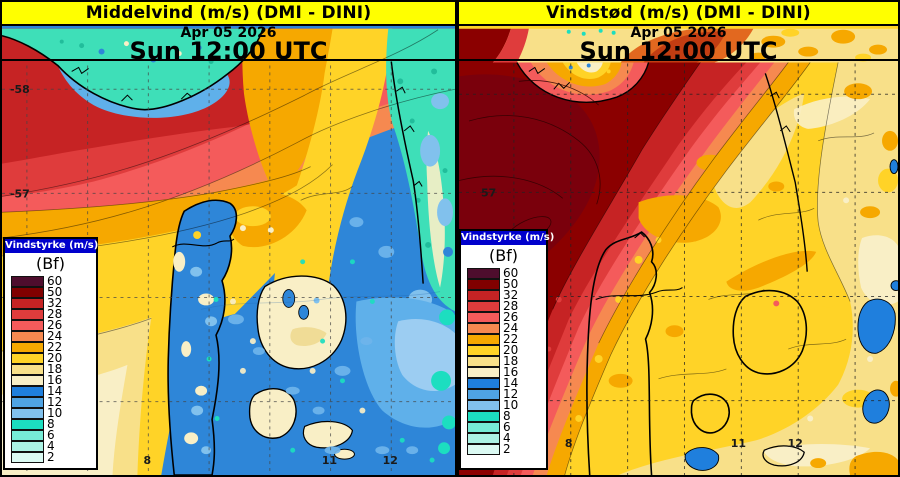 The width and height of the screenshot is (900, 477). What do you see at coordinates (53, 435) in the screenshot?
I see `legend-row: 6` at bounding box center [53, 435].